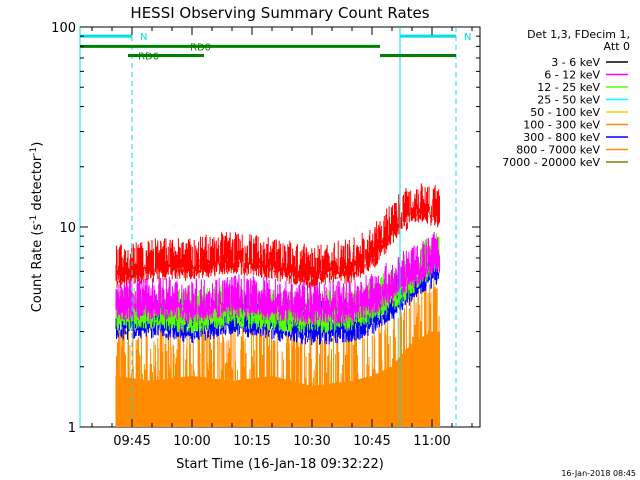 Image resolution: width=640 pixels, height=480 pixels. I want to click on y-axis-label-mid: detector, so click(37, 185).